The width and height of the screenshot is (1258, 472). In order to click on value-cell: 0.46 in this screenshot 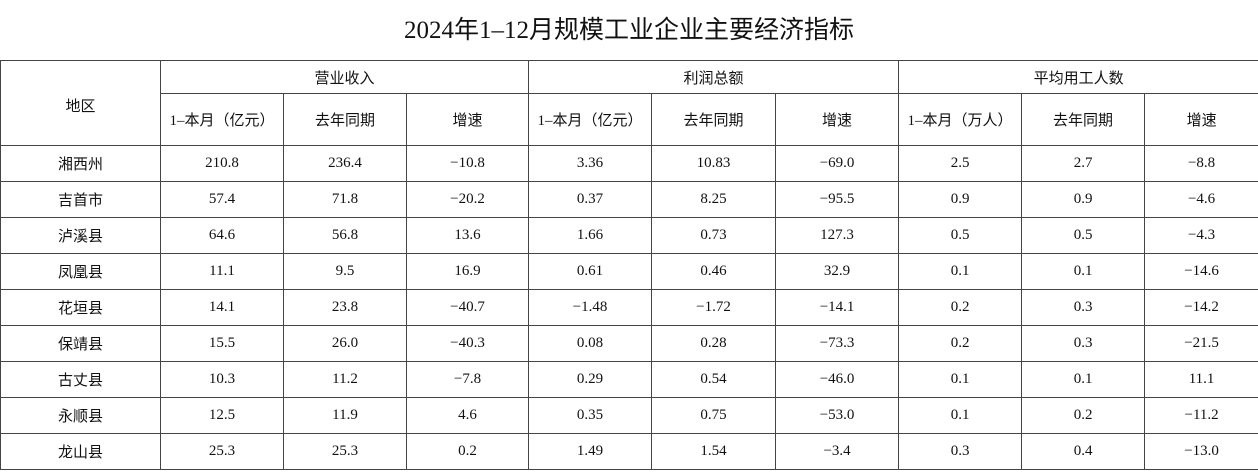, I will do `click(714, 271)`.